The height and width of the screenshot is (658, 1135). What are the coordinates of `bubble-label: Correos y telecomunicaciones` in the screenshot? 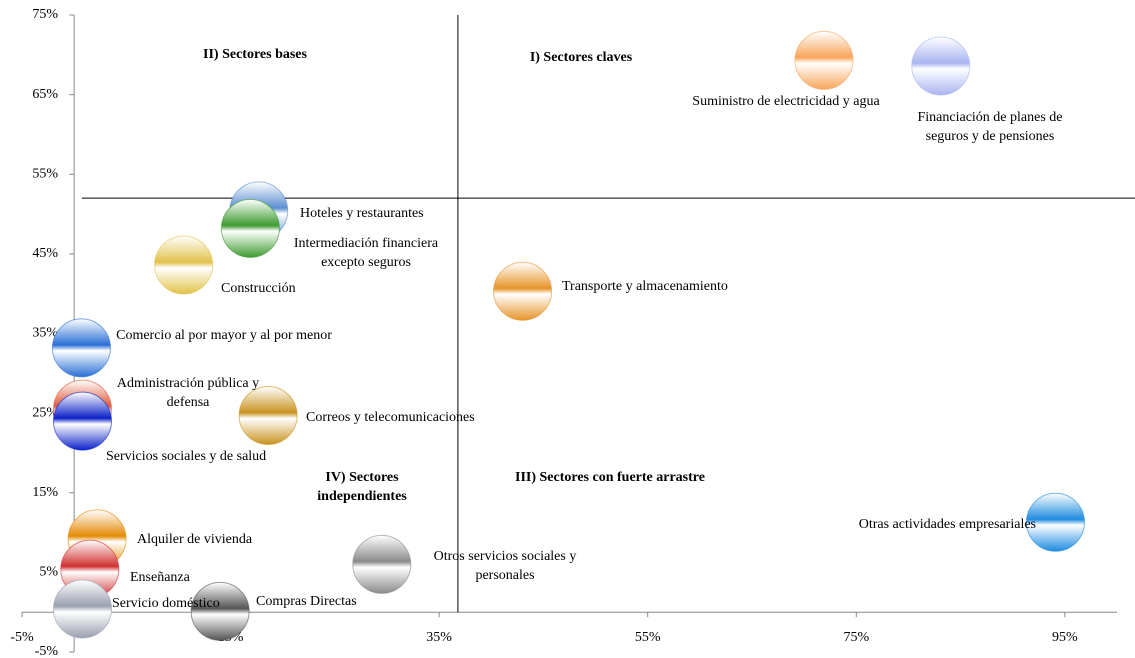 It's located at (390, 417).